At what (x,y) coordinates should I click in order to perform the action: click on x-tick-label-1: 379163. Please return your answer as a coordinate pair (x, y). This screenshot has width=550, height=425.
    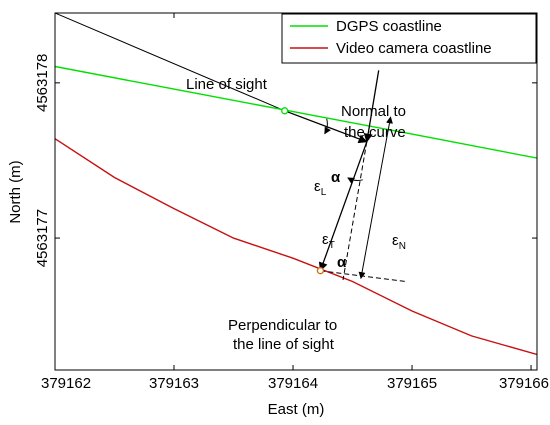
    Looking at the image, I should click on (174, 383).